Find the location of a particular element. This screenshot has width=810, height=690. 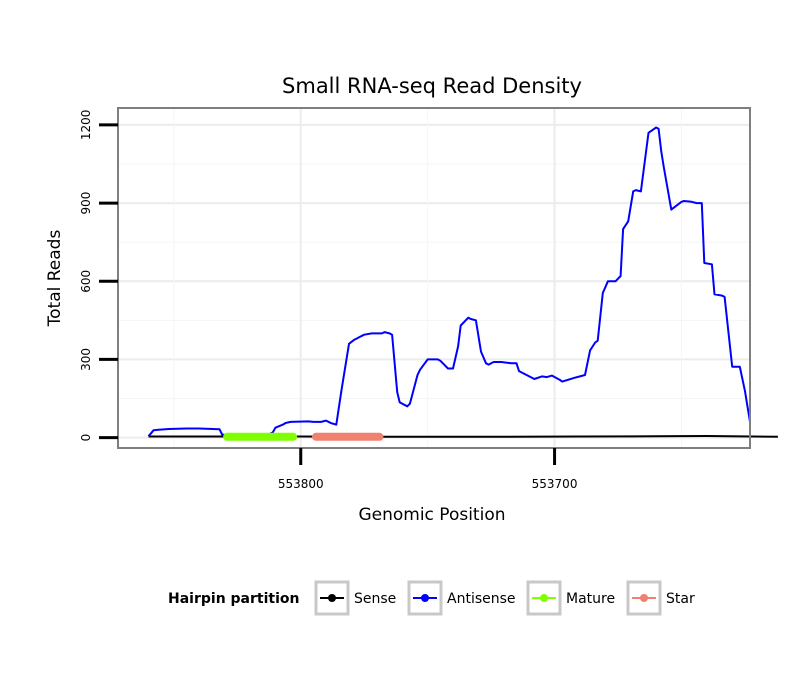

y-tick-label: 300 is located at coordinates (86, 359).